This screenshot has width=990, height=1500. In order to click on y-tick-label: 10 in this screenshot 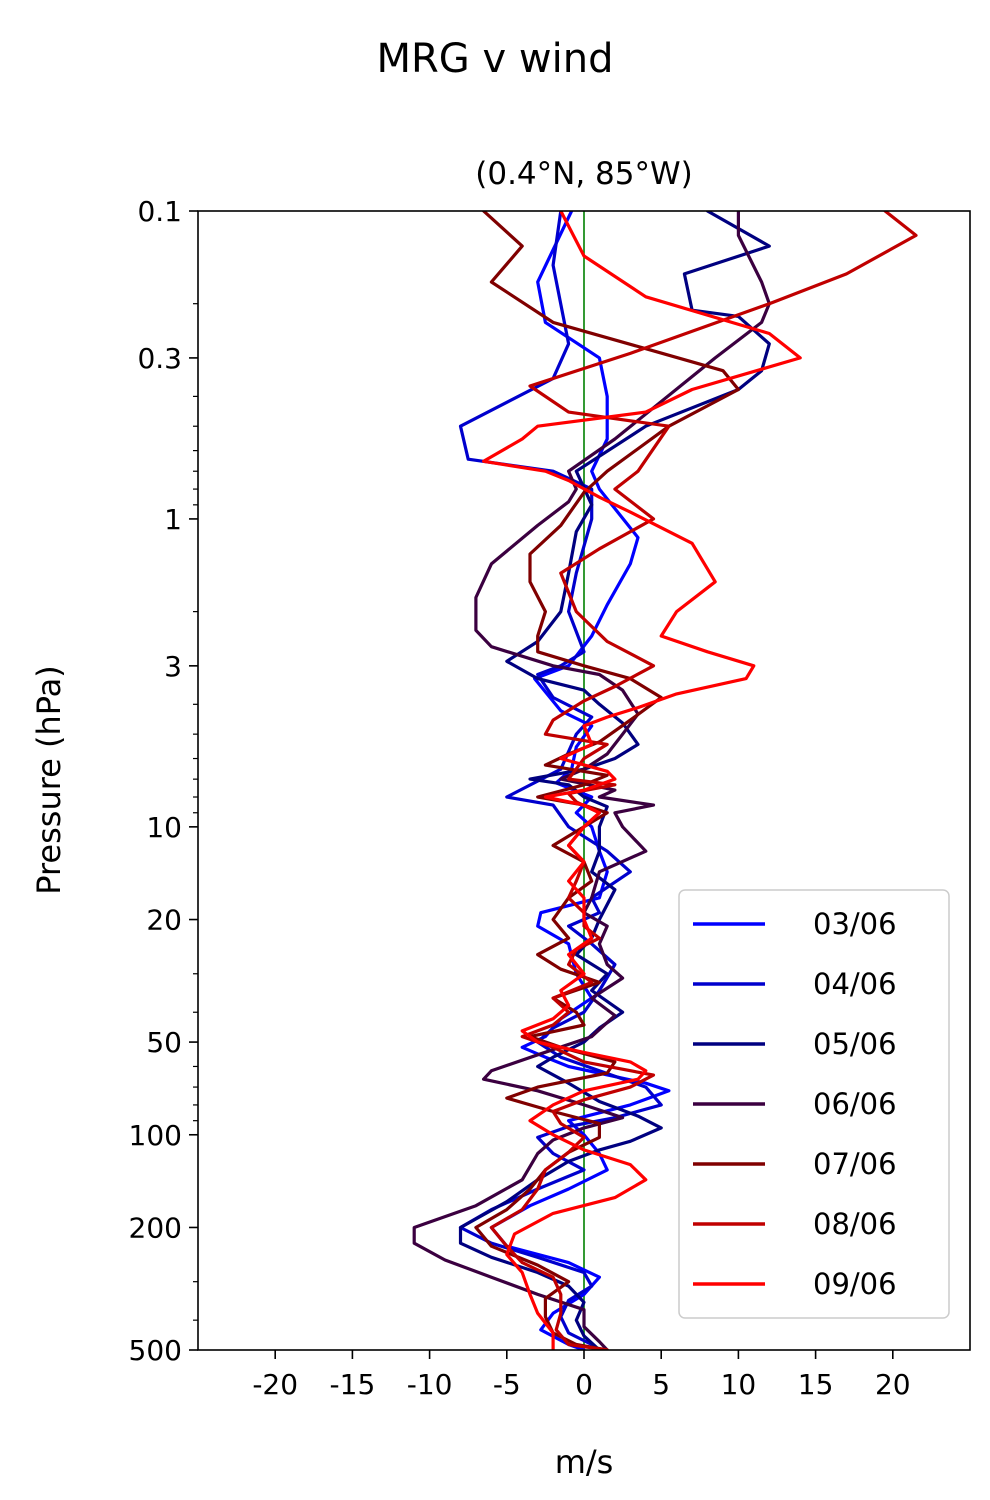, I will do `click(164, 827)`.